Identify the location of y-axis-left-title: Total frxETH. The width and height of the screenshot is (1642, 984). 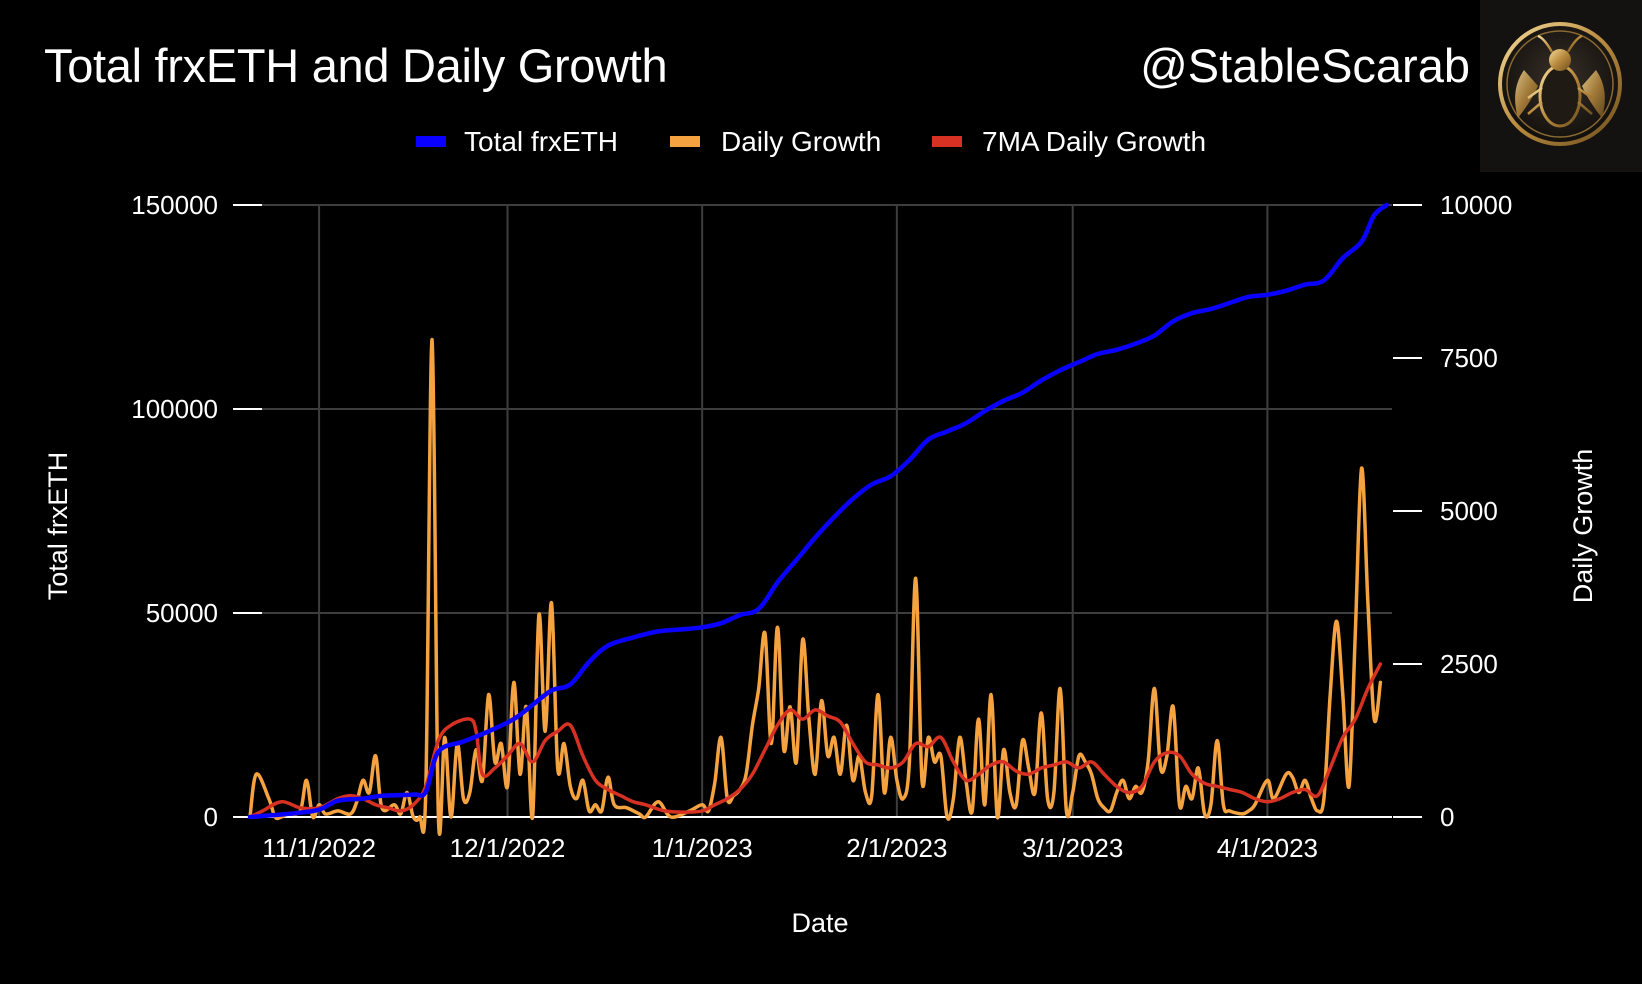
(58, 526).